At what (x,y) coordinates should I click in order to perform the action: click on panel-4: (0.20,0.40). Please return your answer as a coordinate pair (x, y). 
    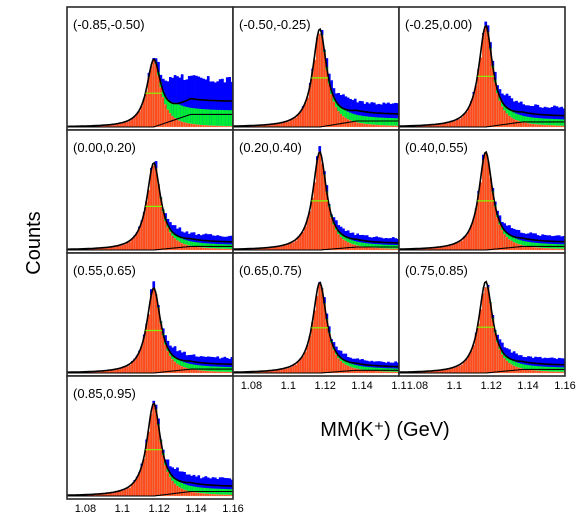
    Looking at the image, I should click on (316, 191).